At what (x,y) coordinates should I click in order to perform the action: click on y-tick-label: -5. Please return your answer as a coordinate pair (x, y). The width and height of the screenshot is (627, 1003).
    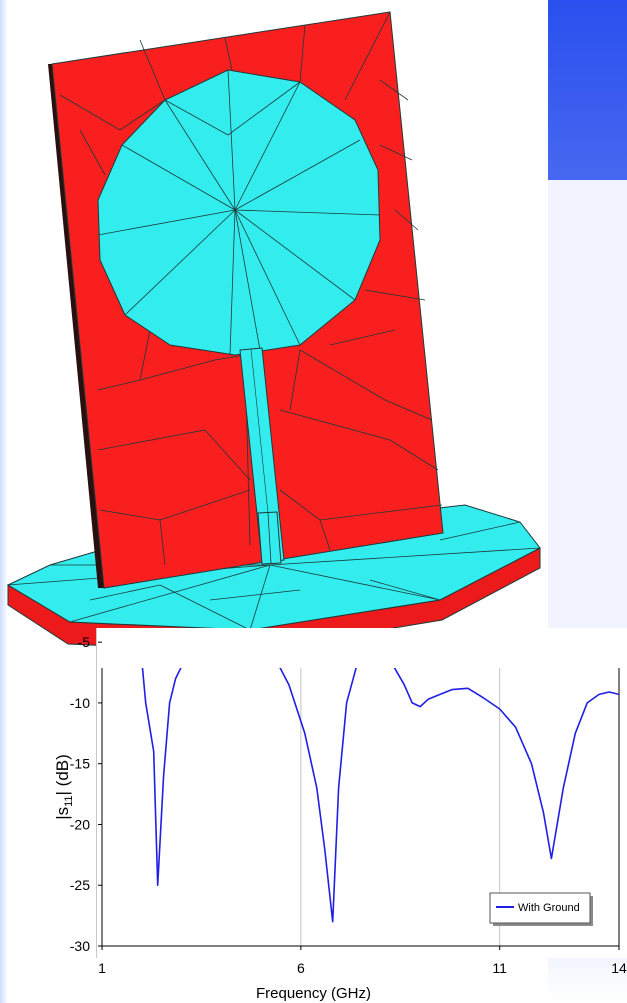
    Looking at the image, I should click on (84, 642).